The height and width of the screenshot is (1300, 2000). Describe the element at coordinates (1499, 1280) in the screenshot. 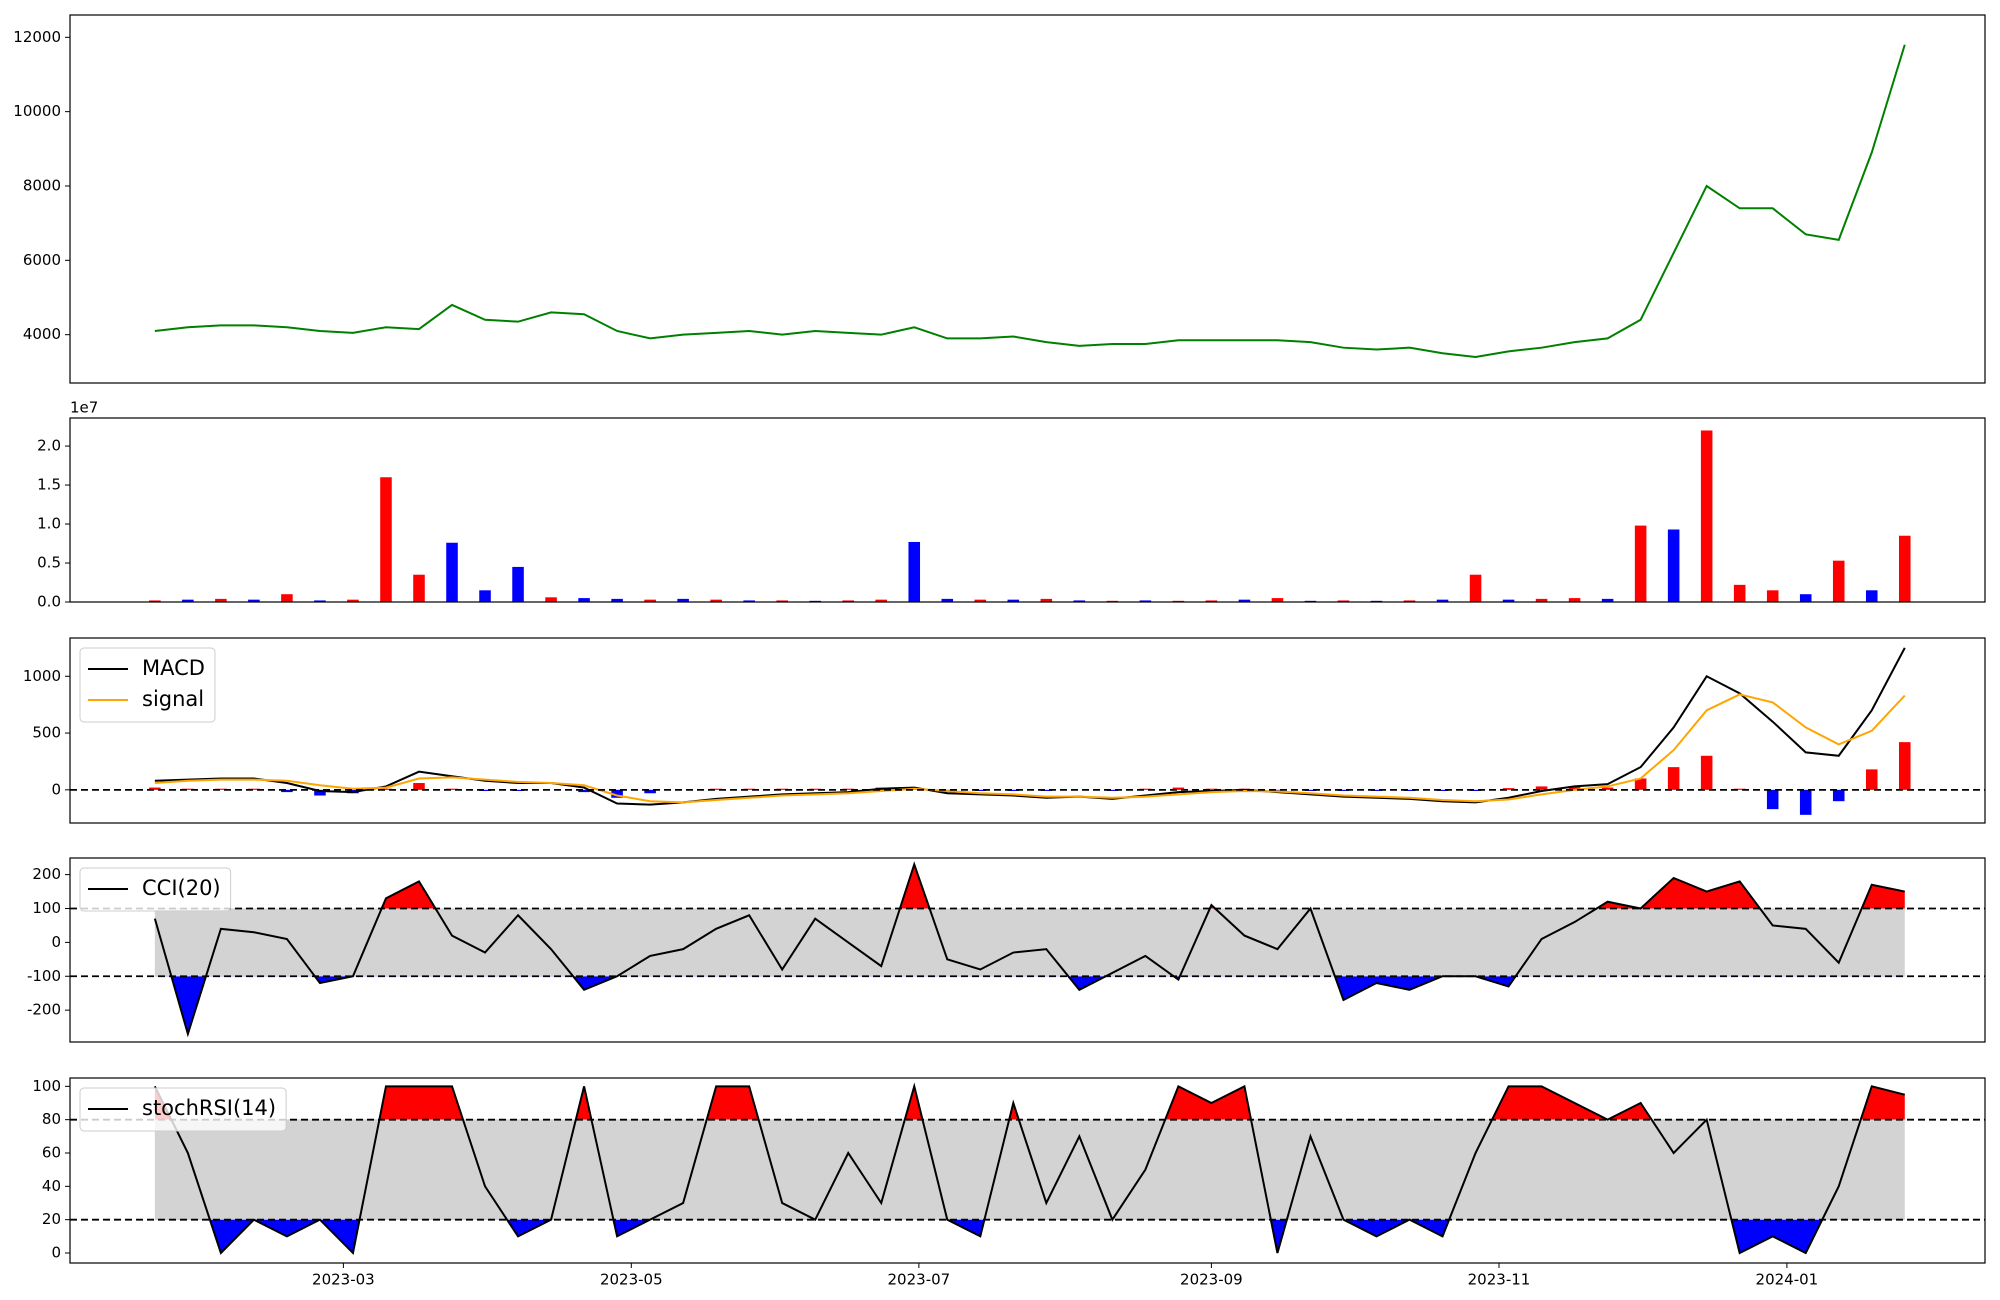

I see `x-tick-label: 2023-11` at that location.